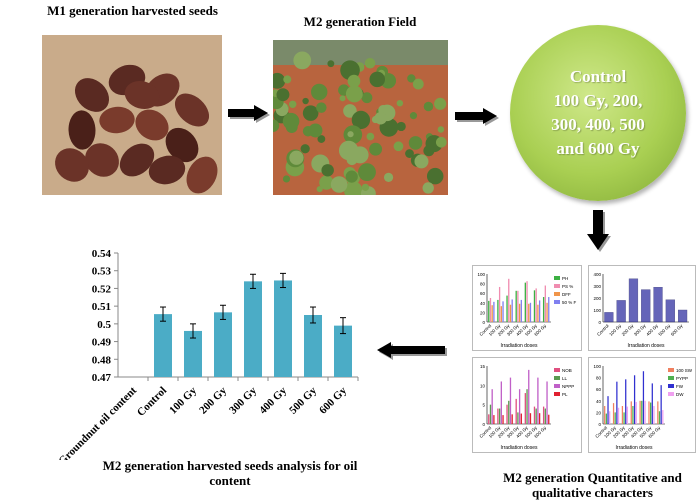 Image resolution: width=700 pixels, height=500 pixels. I want to click on legend-label: DW, so click(680, 394).